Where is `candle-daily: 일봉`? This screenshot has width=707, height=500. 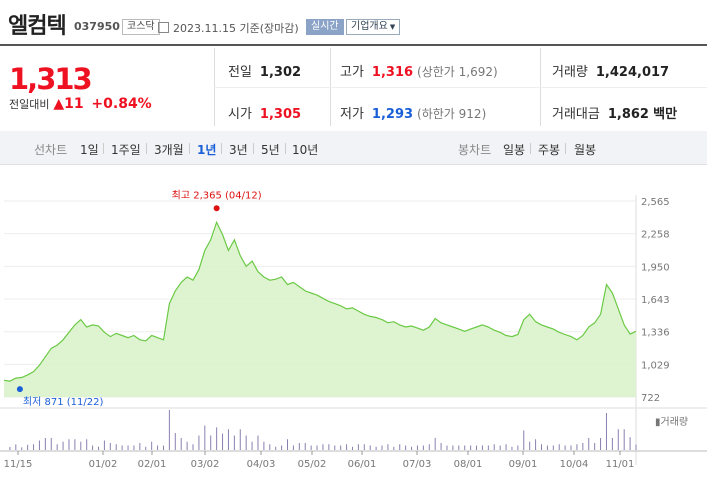 candle-daily: 일봉 is located at coordinates (514, 150).